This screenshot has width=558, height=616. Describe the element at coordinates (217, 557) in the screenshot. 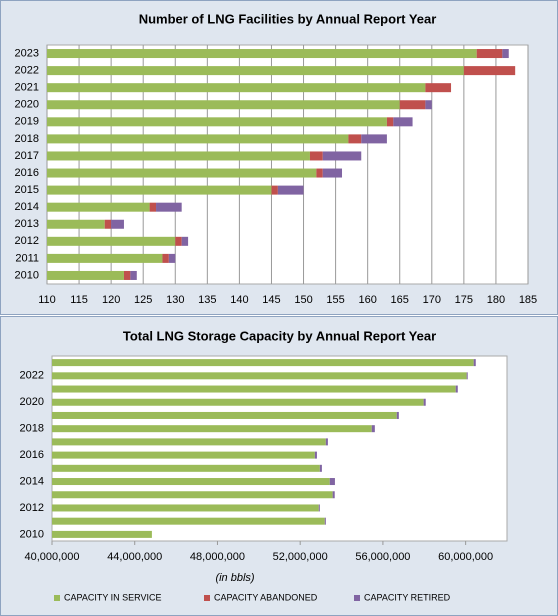

I see `x-tick-label: 48,000,000` at that location.